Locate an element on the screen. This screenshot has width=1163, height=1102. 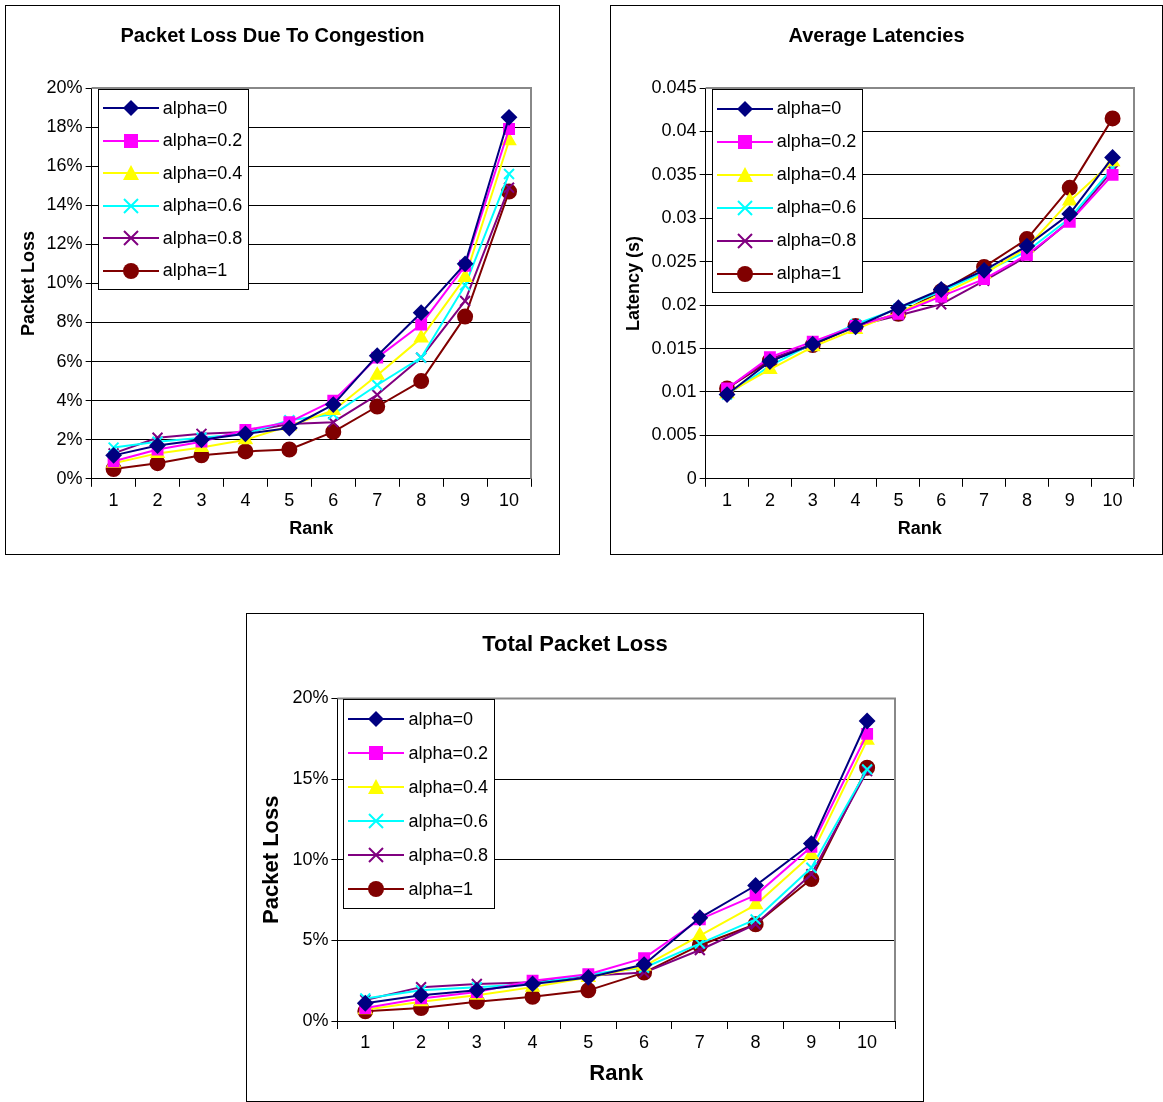
y-tick-label: 6% is located at coordinates (69, 360).